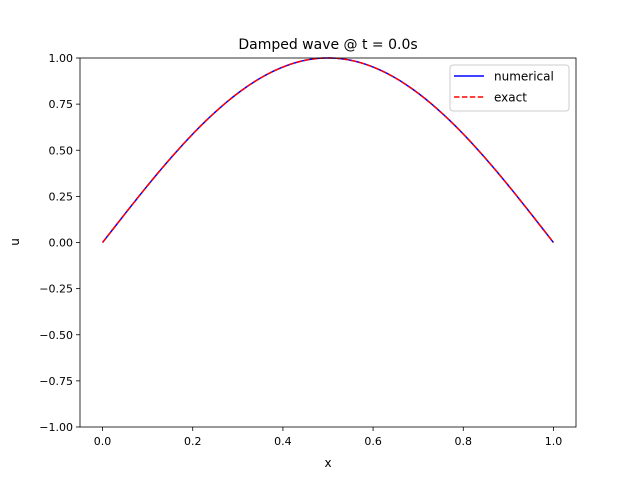 The height and width of the screenshot is (480, 640). I want to click on y-tick-label: 0.00, so click(61, 243).